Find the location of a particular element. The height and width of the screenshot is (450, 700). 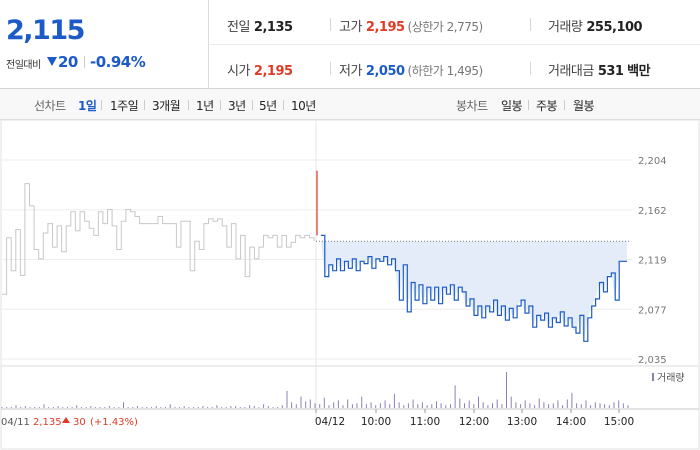

x-tick-label: 13:00 is located at coordinates (522, 422).